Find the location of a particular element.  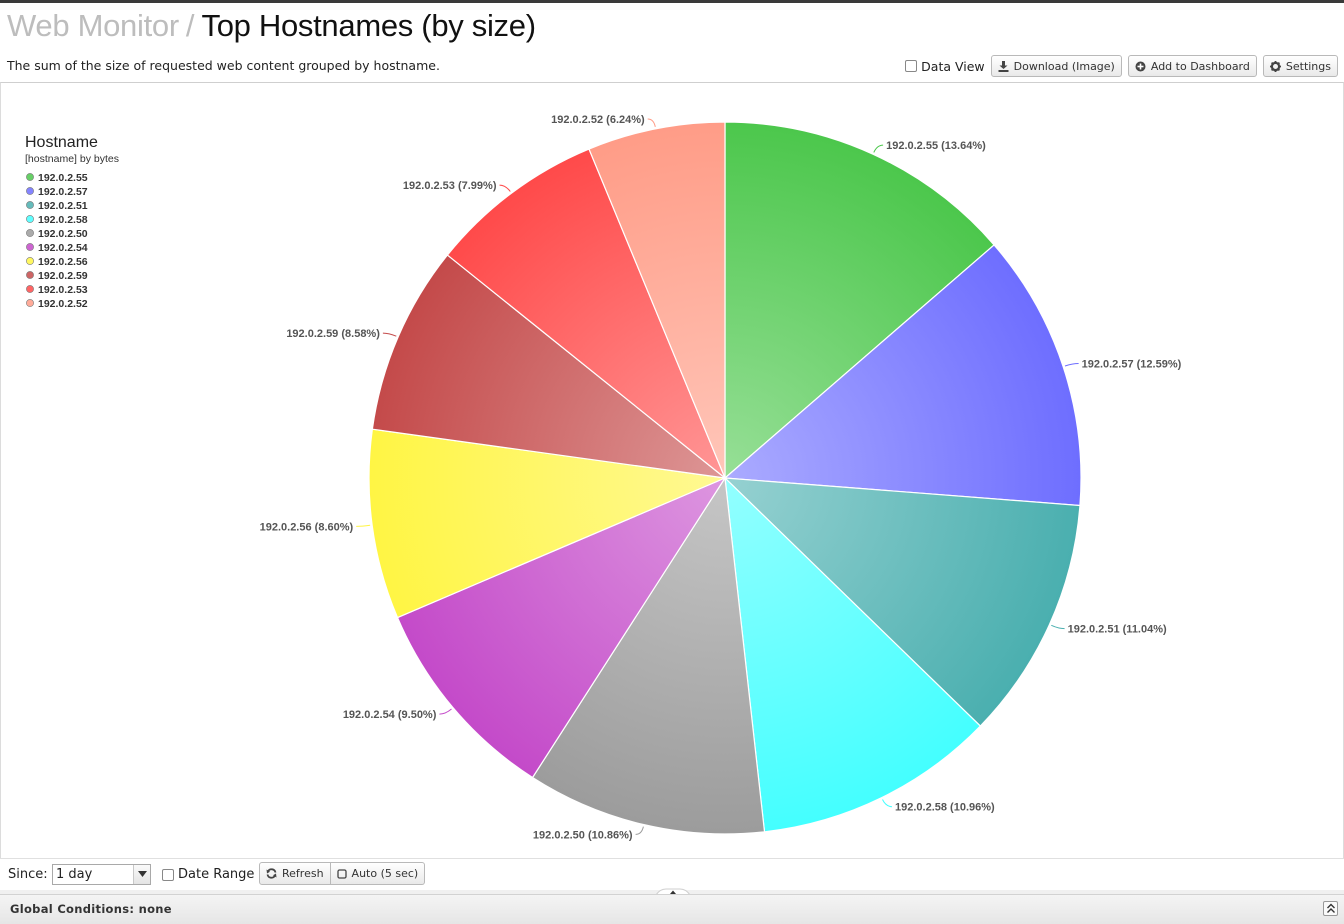

since-value: 1 day is located at coordinates (74, 874).